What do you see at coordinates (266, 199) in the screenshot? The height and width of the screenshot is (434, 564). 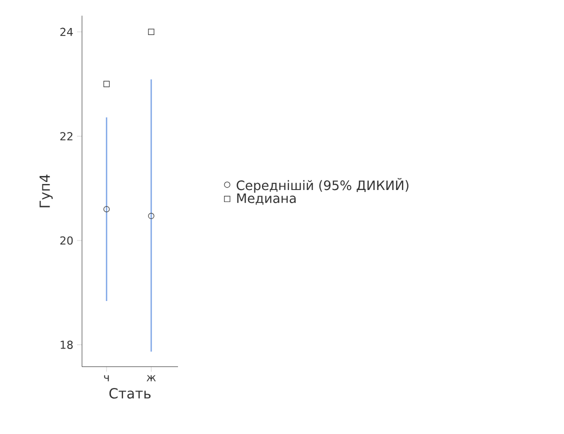 I see `legend-label: Медиана` at bounding box center [266, 199].